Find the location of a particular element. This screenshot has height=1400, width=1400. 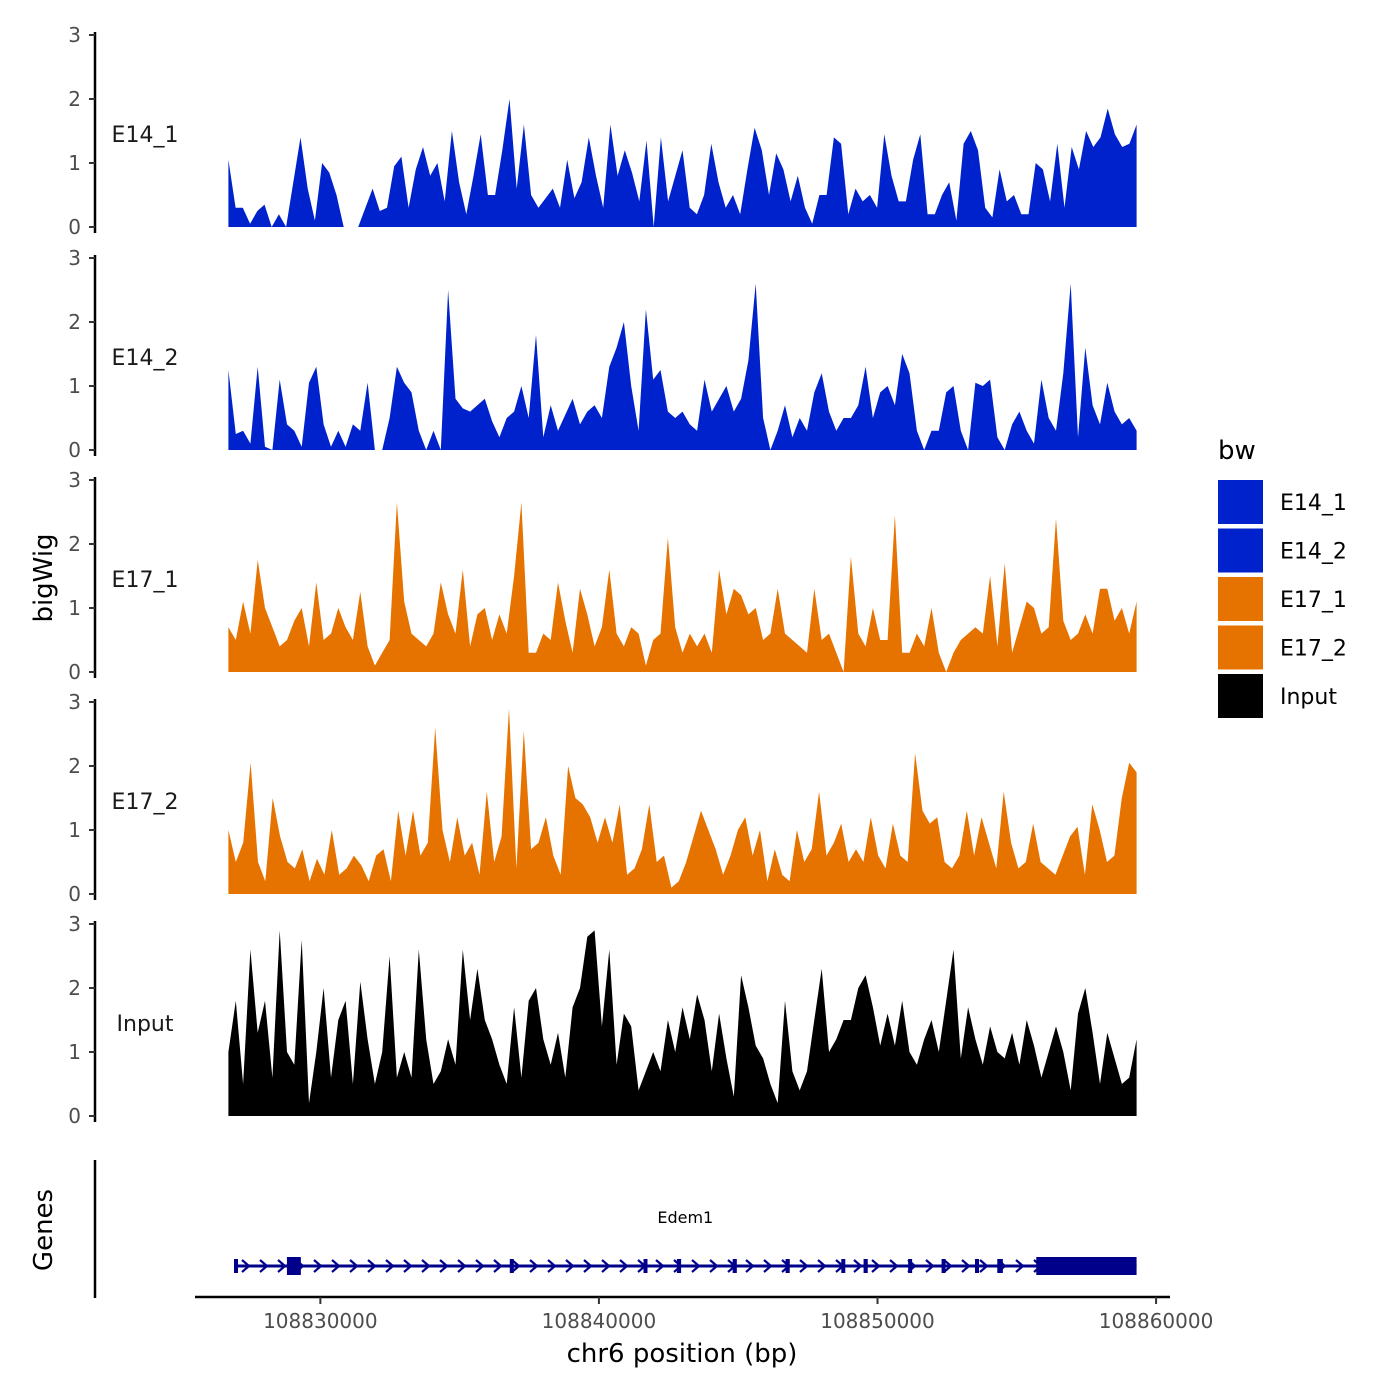

gene-Edem1: Edem1 is located at coordinates (685, 1241).